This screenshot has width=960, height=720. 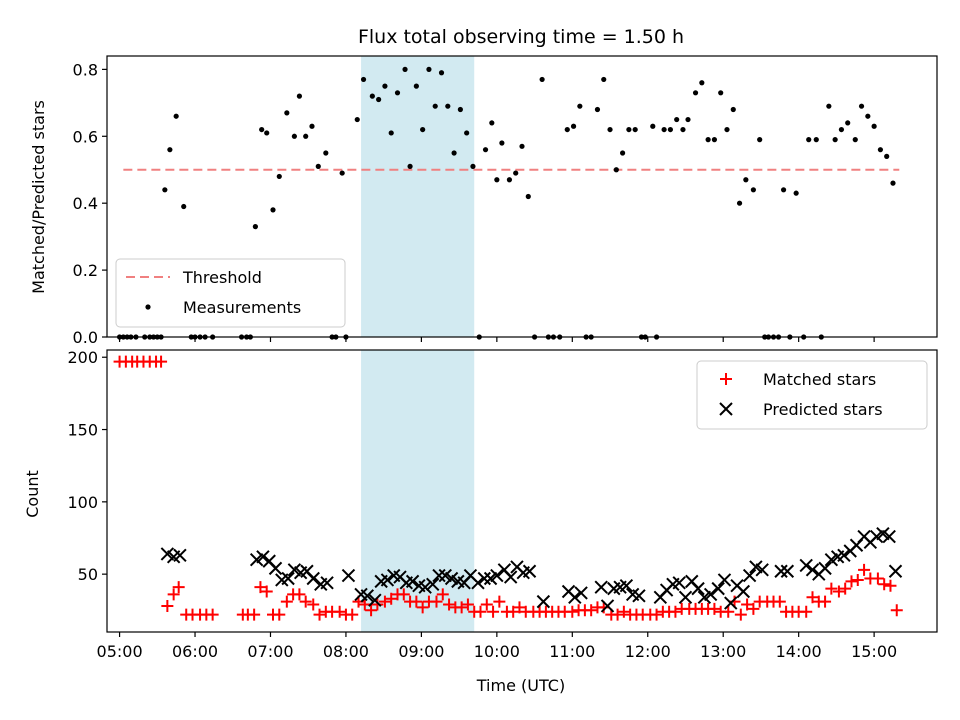 I want to click on top-legend-box, so click(x=230, y=293).